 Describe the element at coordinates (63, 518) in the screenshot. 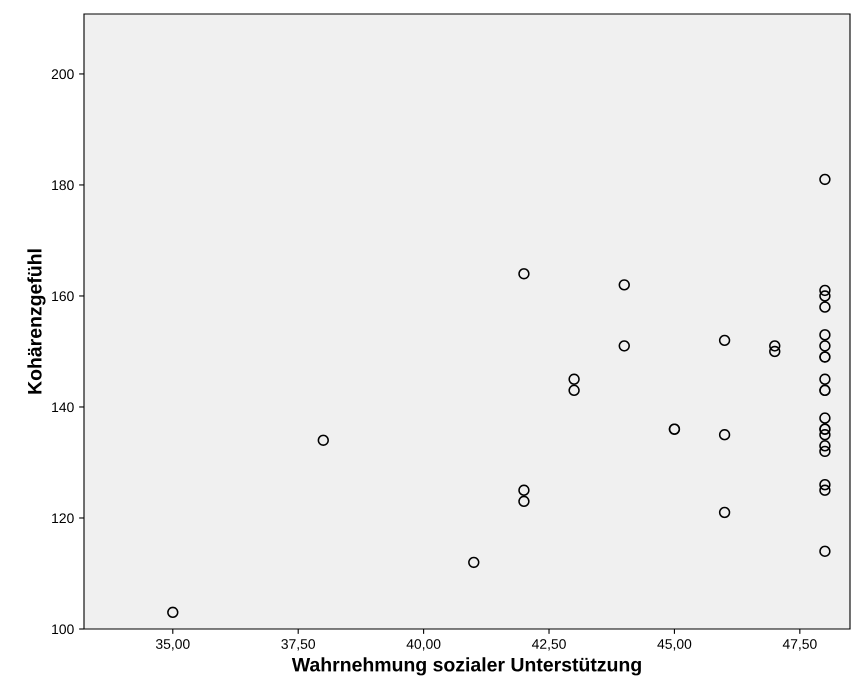

I see `y-tick-label: 120` at that location.